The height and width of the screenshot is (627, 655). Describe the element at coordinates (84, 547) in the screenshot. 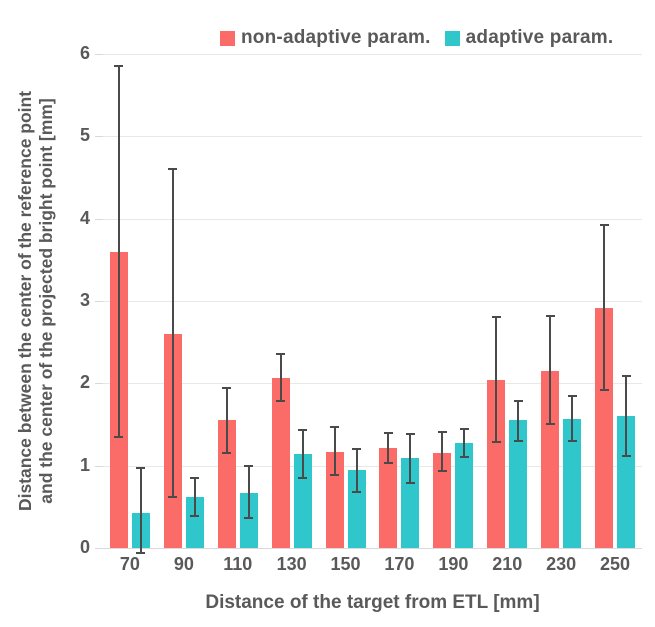

I see `y-tick-label-0: 0` at that location.